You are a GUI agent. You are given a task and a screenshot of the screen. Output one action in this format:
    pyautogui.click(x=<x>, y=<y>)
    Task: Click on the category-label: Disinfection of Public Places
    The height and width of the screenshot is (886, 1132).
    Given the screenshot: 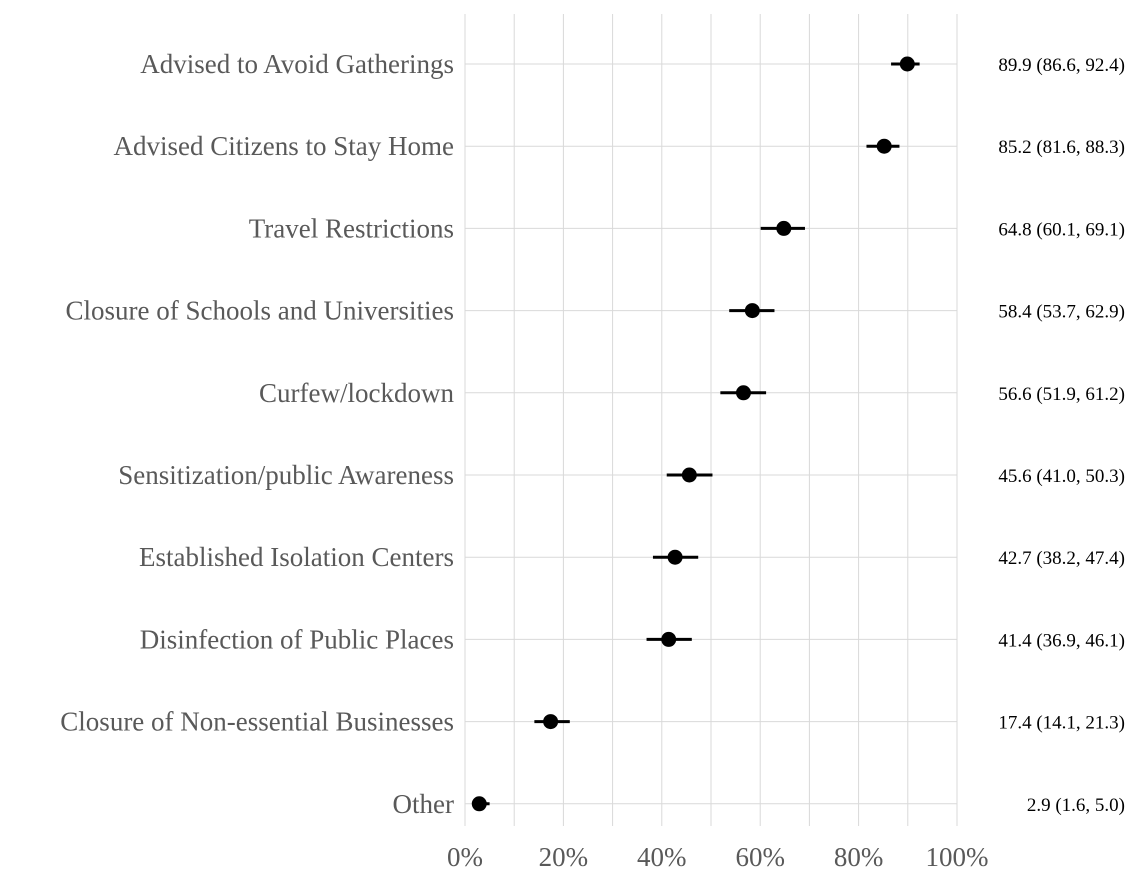 What is the action you would take?
    pyautogui.click(x=297, y=639)
    